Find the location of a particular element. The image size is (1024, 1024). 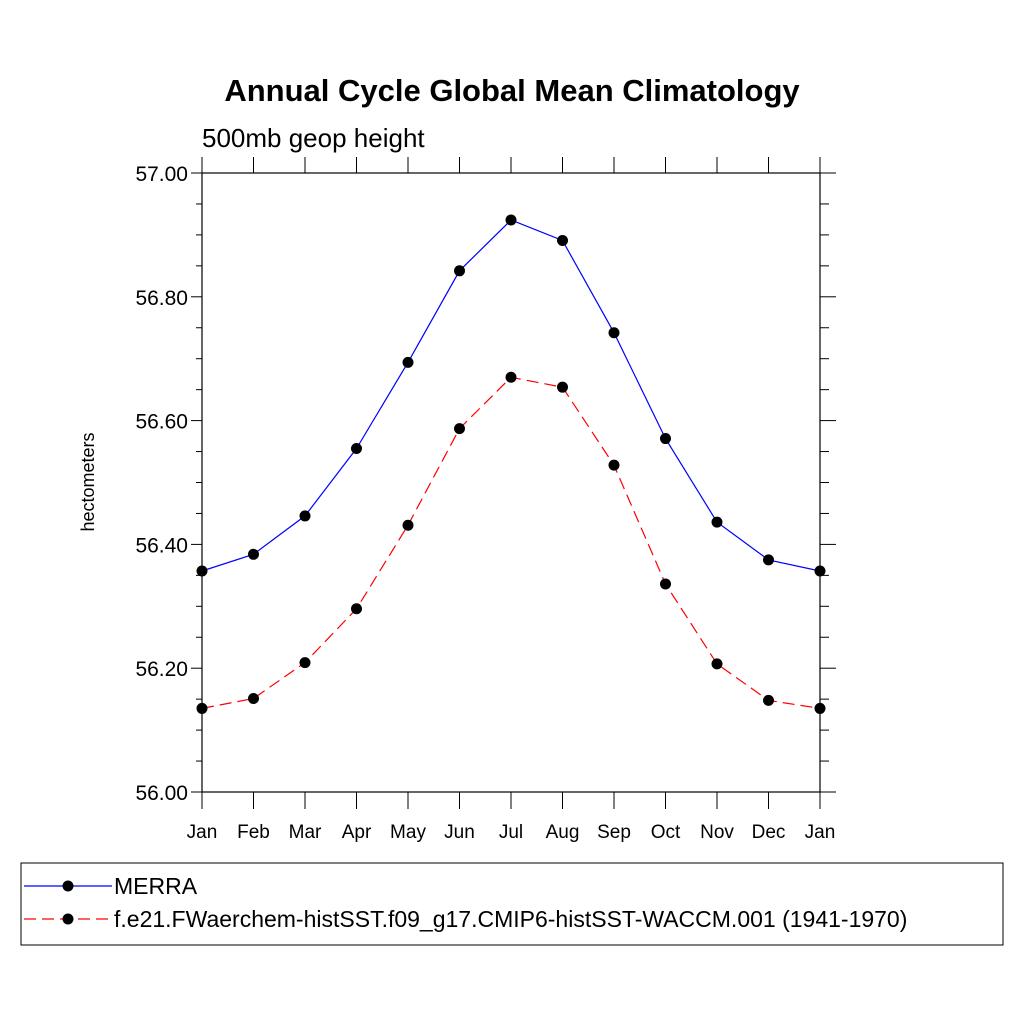

x-tick-label: Feb is located at coordinates (253, 832).